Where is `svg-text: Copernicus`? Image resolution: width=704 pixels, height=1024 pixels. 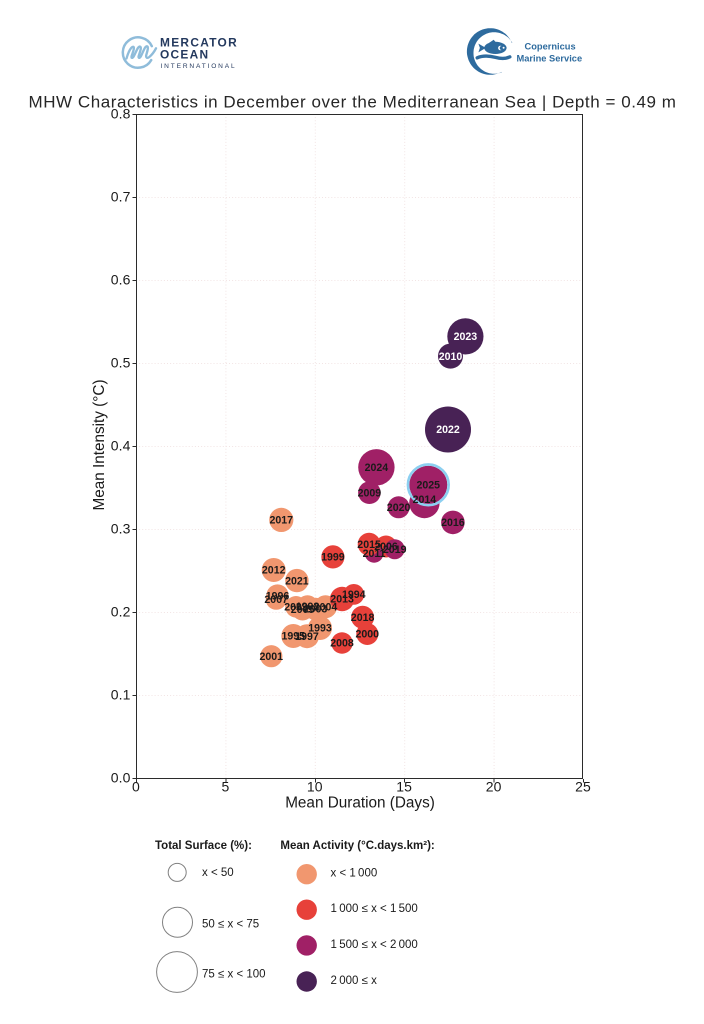 svg-text: Copernicus is located at coordinates (550, 47).